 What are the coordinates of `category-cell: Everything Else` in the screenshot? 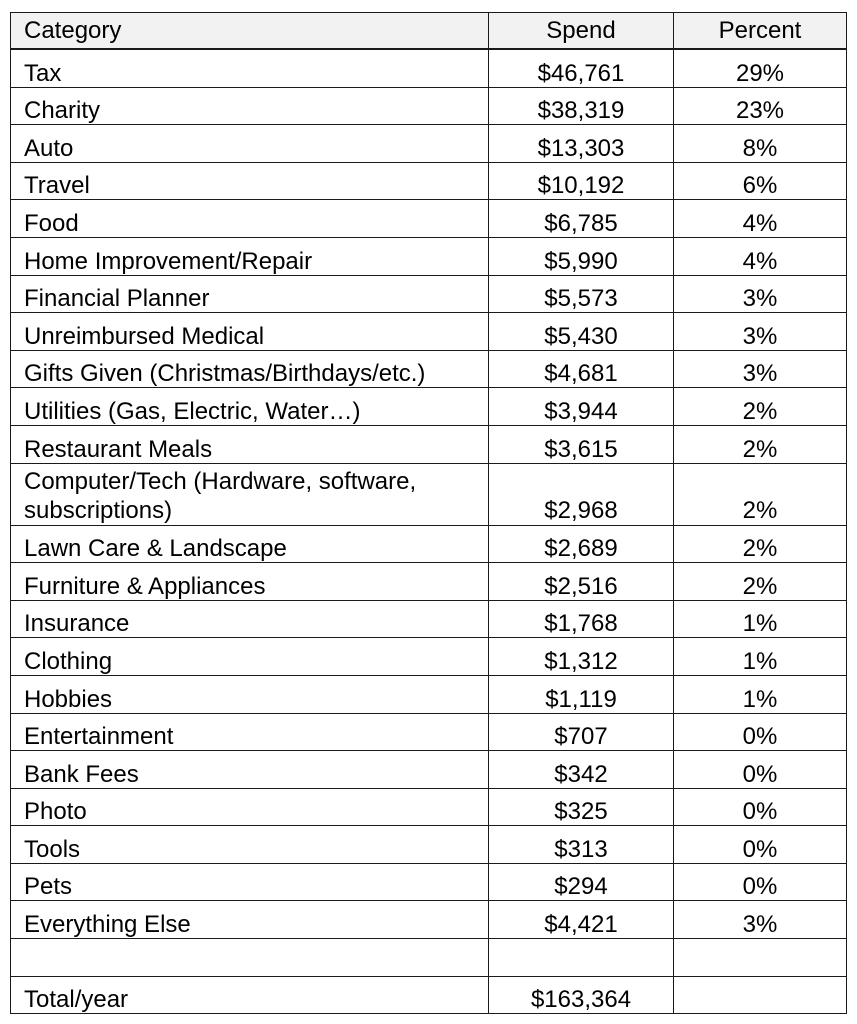 It's located at (249, 920).